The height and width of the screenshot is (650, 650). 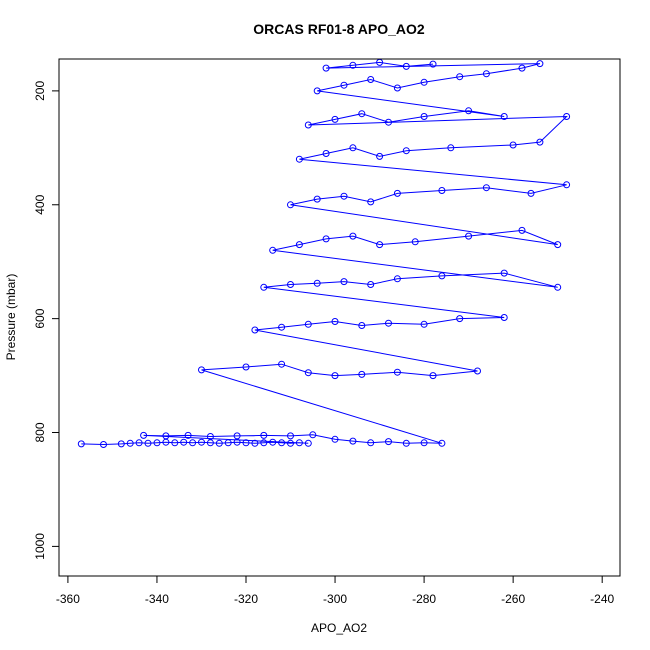 I want to click on y-tick-label: 200, so click(x=40, y=91).